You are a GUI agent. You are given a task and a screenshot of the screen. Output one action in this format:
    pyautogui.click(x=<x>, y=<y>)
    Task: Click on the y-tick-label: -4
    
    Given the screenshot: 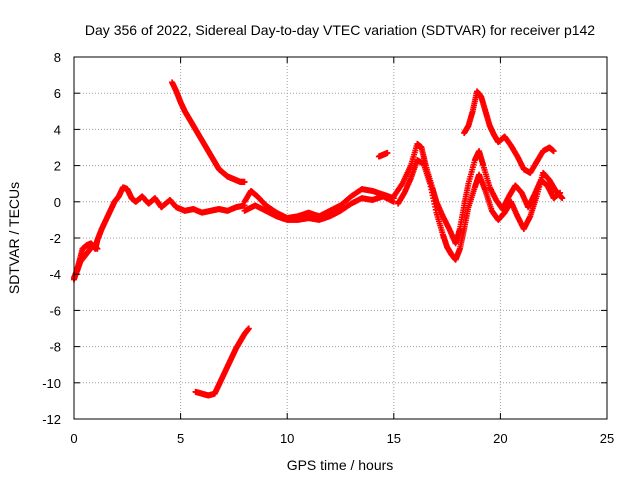 What is the action you would take?
    pyautogui.click(x=55, y=274)
    